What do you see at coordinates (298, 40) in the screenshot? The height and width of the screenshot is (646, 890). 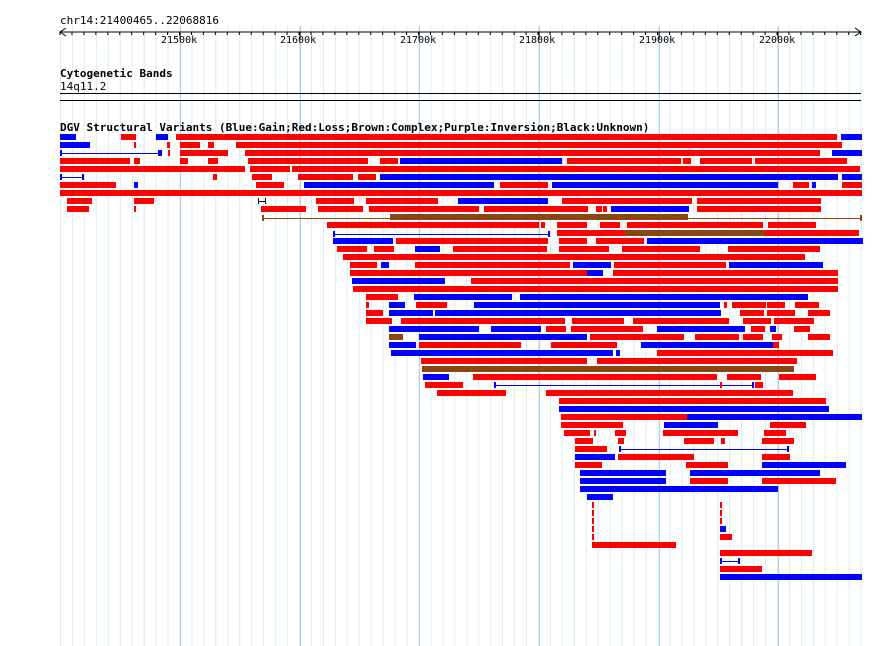 I see `ruler-tick-label: 21600k` at bounding box center [298, 40].